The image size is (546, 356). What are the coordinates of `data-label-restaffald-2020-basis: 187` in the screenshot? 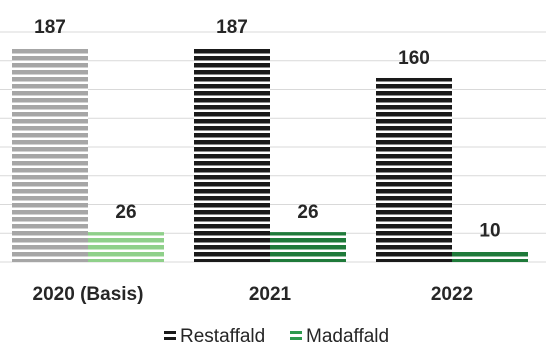 It's located at (50, 27).